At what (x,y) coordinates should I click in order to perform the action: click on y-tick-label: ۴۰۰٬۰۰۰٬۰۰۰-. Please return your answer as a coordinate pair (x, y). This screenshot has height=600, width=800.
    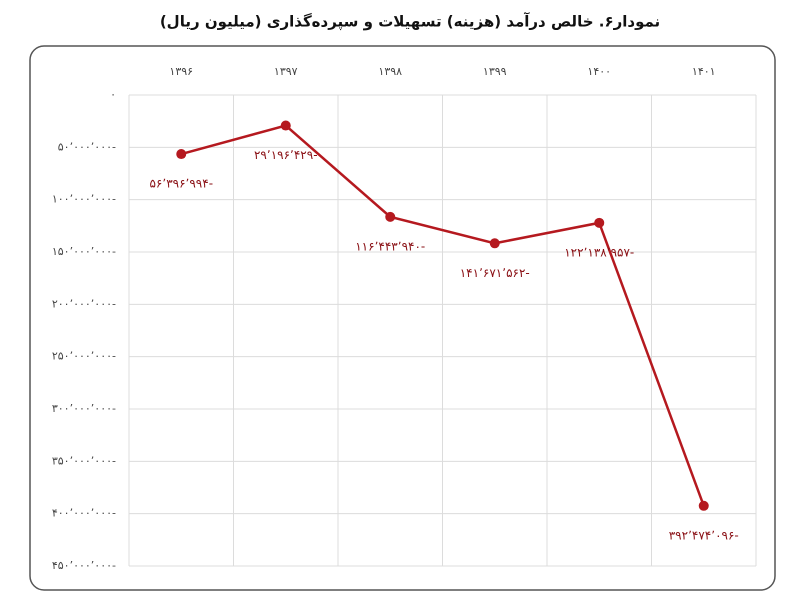
    Looking at the image, I should click on (84, 513).